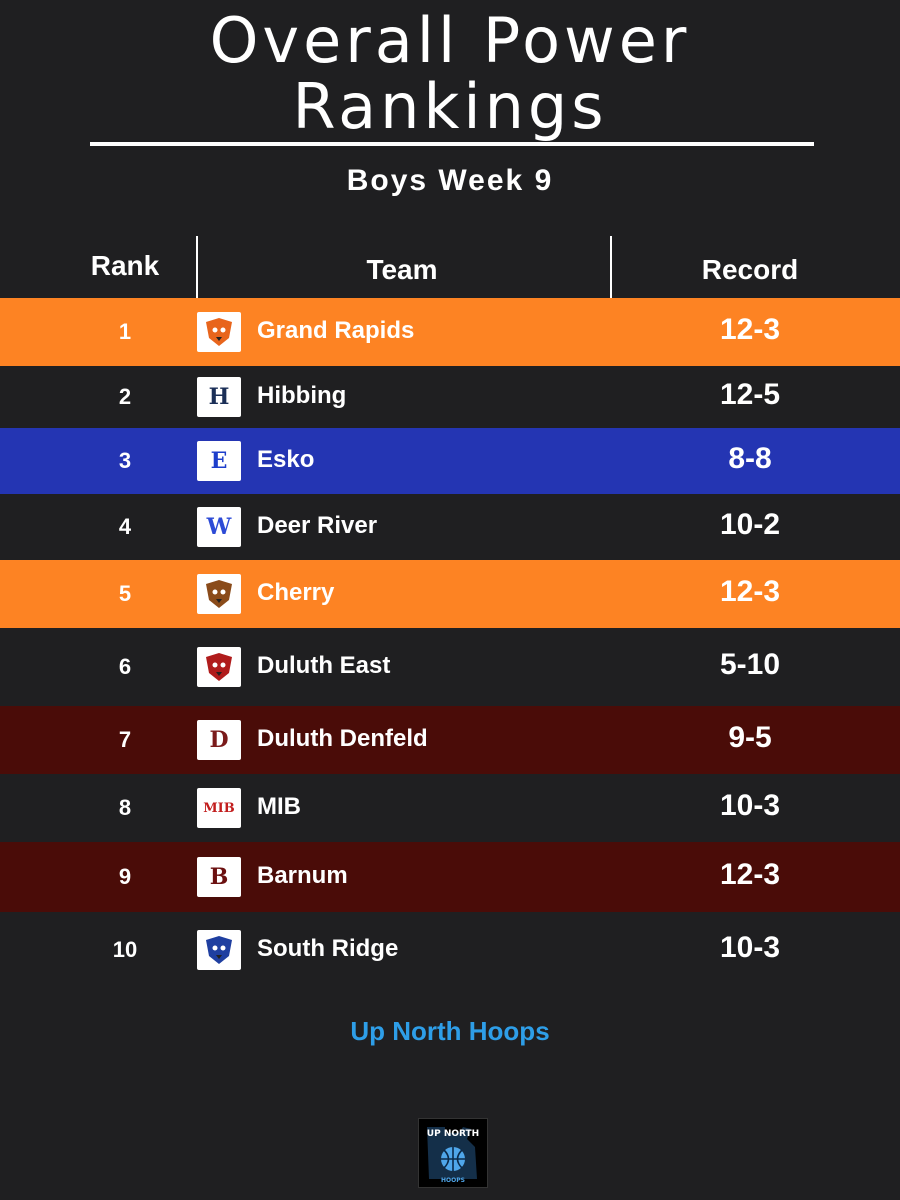 The height and width of the screenshot is (1200, 900). What do you see at coordinates (453, 1134) in the screenshot?
I see `badge-text-top: UP NORTH` at bounding box center [453, 1134].